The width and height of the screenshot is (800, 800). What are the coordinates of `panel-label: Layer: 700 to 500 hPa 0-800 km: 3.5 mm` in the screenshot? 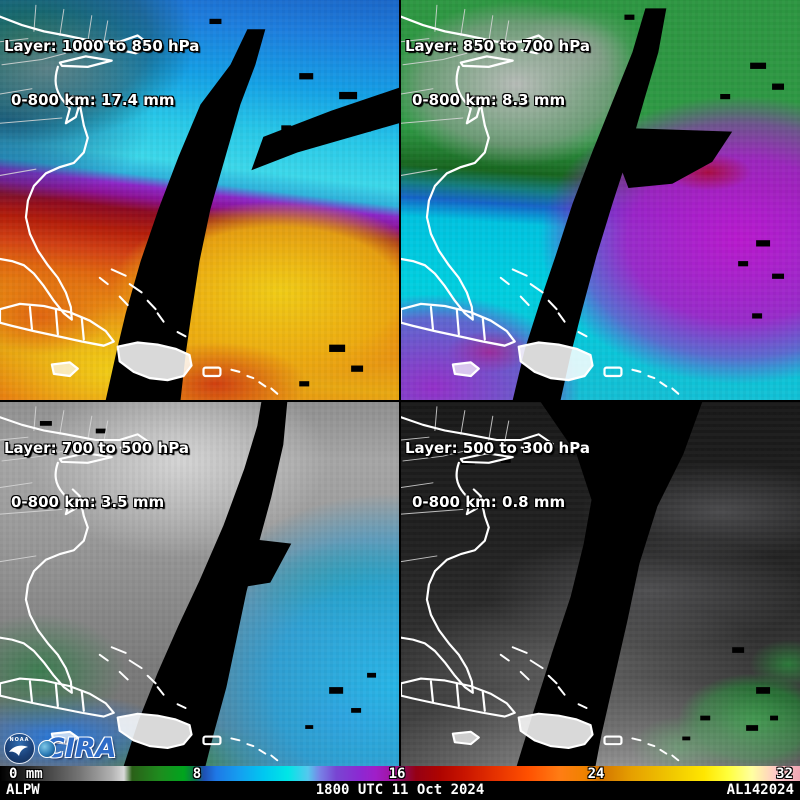 It's located at (96, 475).